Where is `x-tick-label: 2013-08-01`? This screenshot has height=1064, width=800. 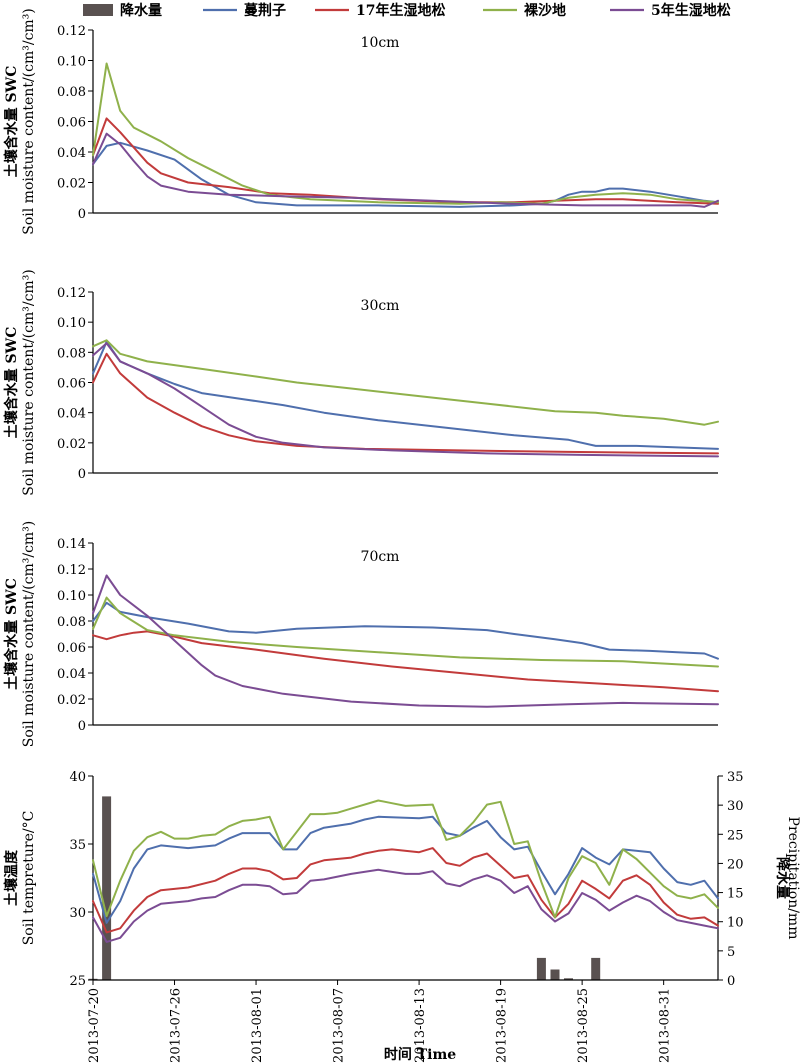 x-tick-label: 2013-08-01 is located at coordinates (257, 1025).